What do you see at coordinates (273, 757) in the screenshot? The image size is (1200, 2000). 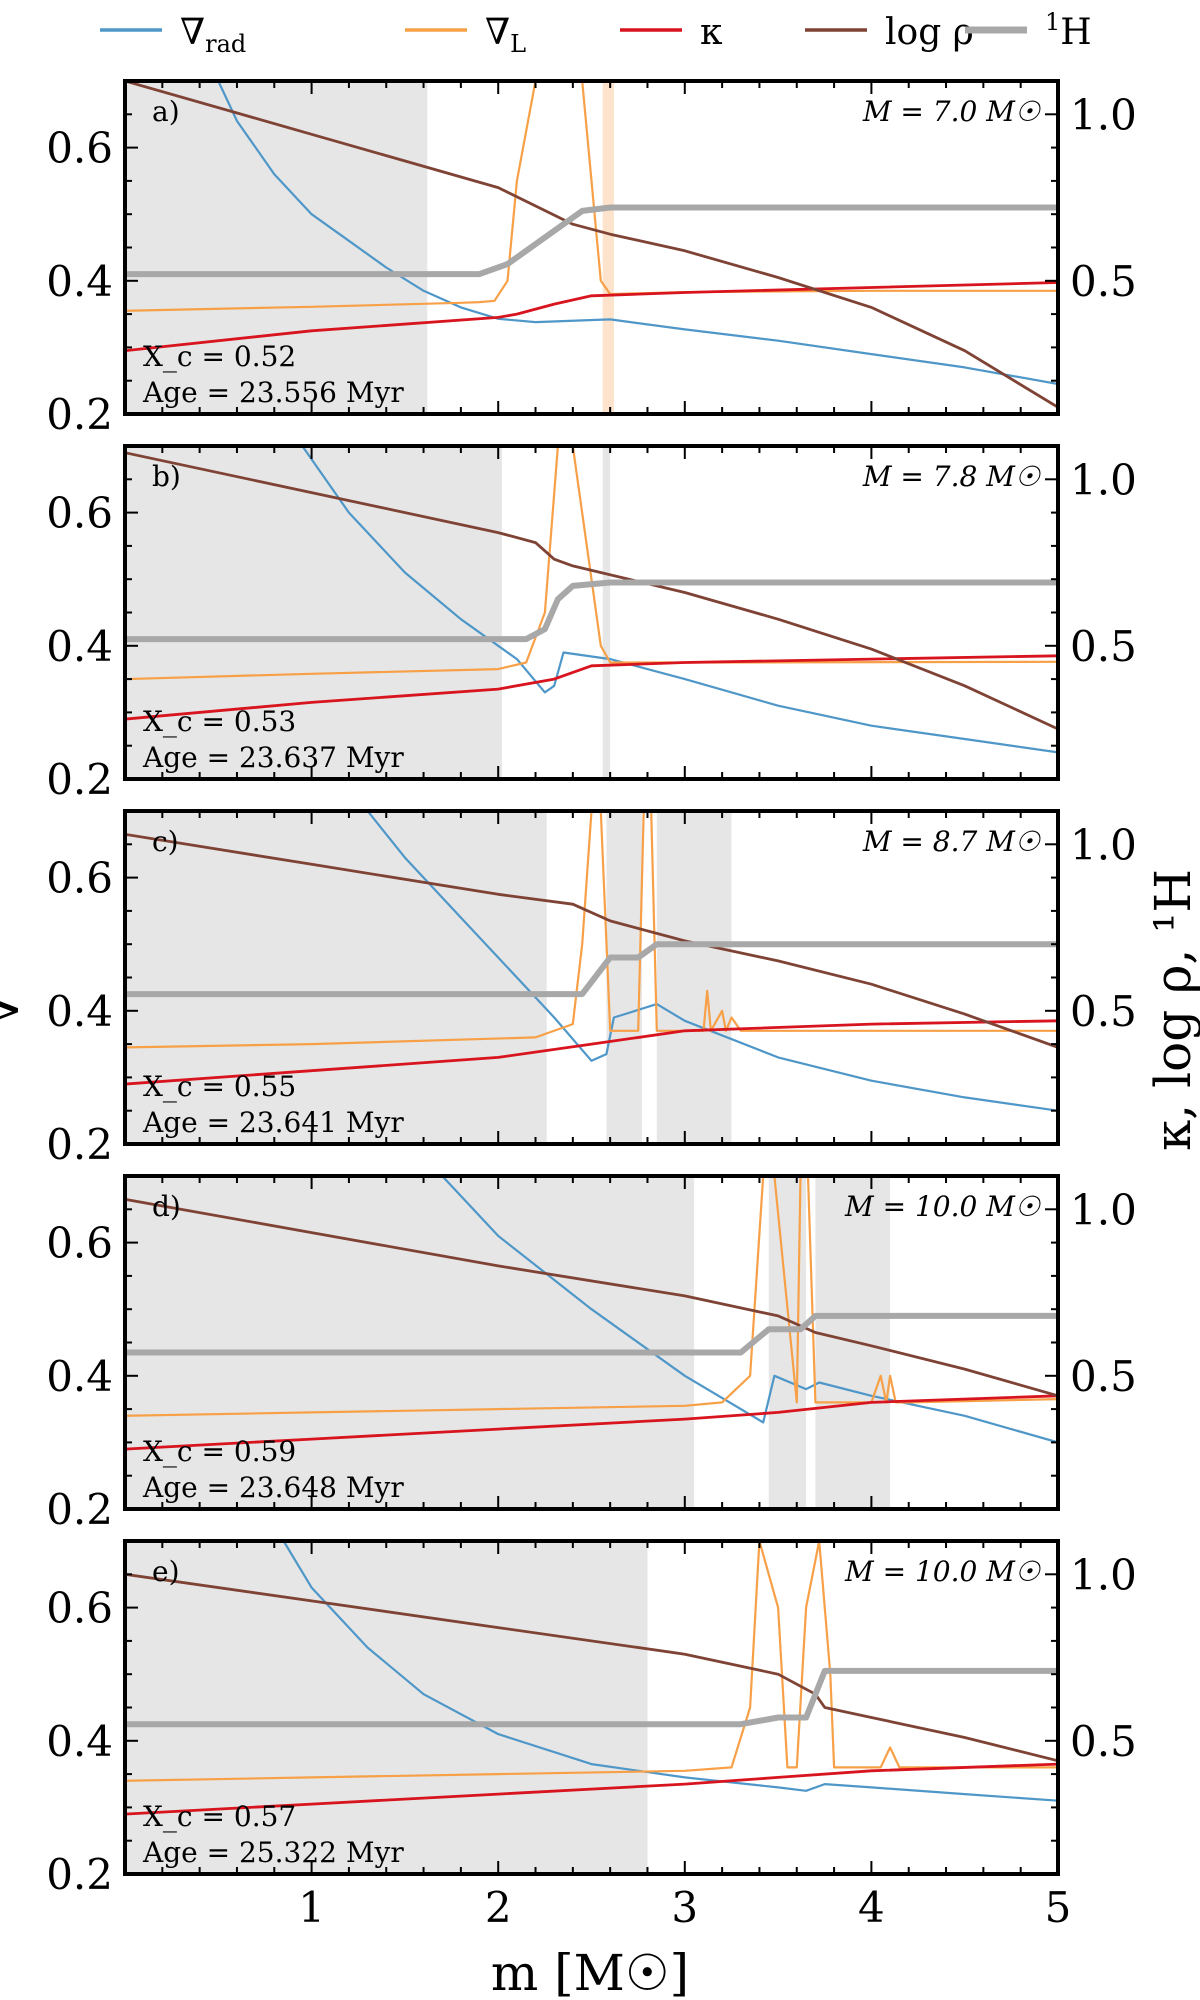 I see `age-label: Age = 23.637 Myr` at bounding box center [273, 757].